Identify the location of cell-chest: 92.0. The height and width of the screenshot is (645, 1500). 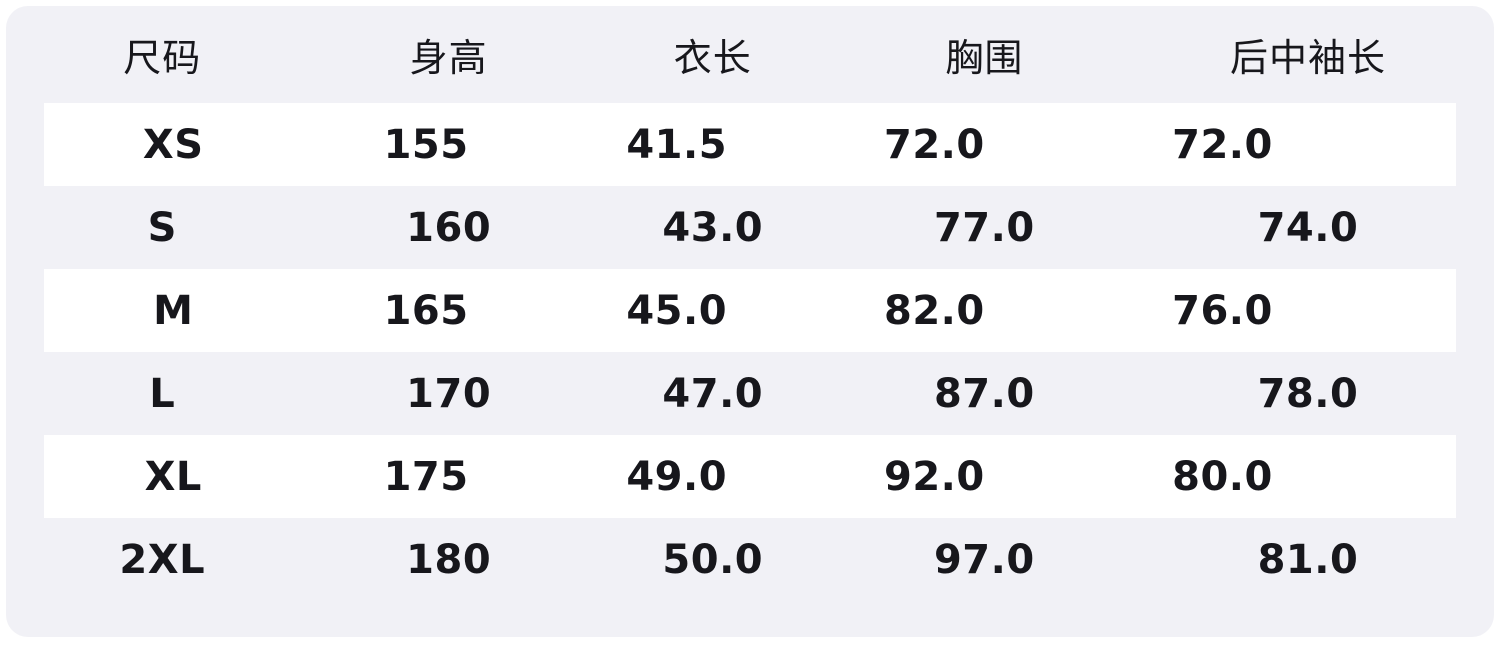
(934, 476).